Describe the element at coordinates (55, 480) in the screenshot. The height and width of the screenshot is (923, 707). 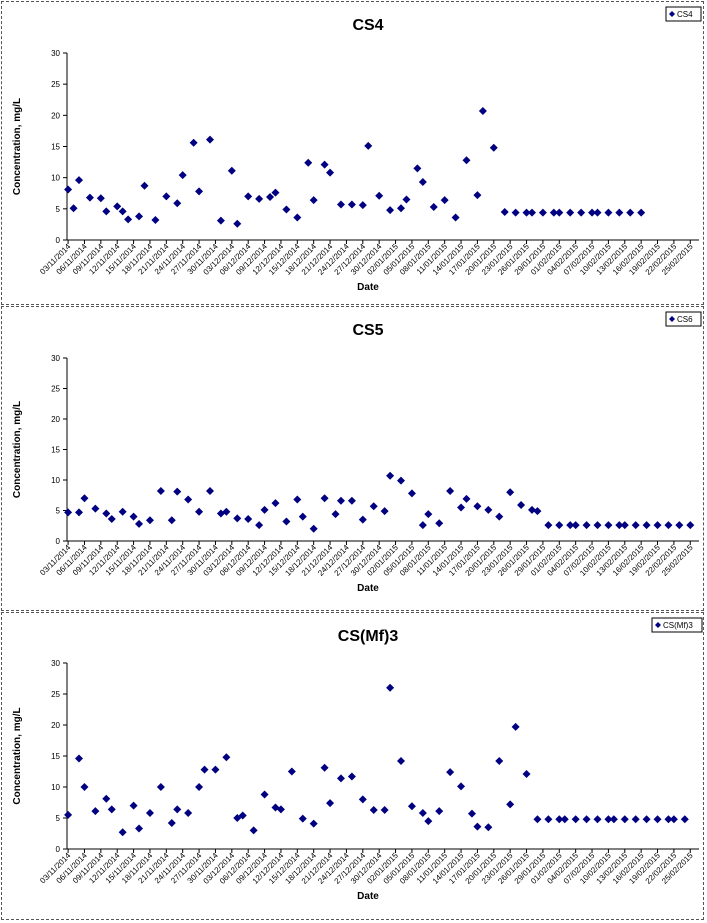
I see `y-tick-label: 10` at that location.